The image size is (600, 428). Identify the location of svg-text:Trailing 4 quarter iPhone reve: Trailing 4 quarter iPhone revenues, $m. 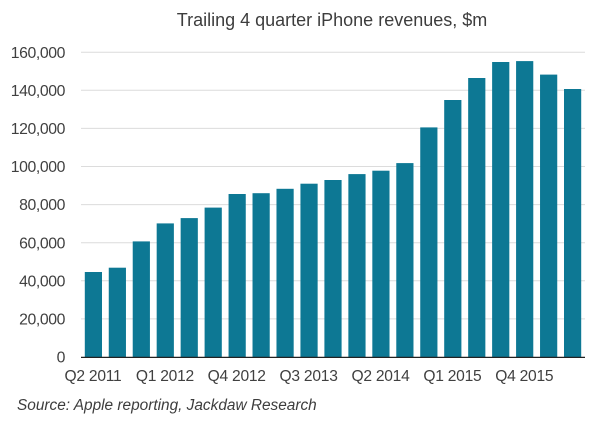
(332, 20).